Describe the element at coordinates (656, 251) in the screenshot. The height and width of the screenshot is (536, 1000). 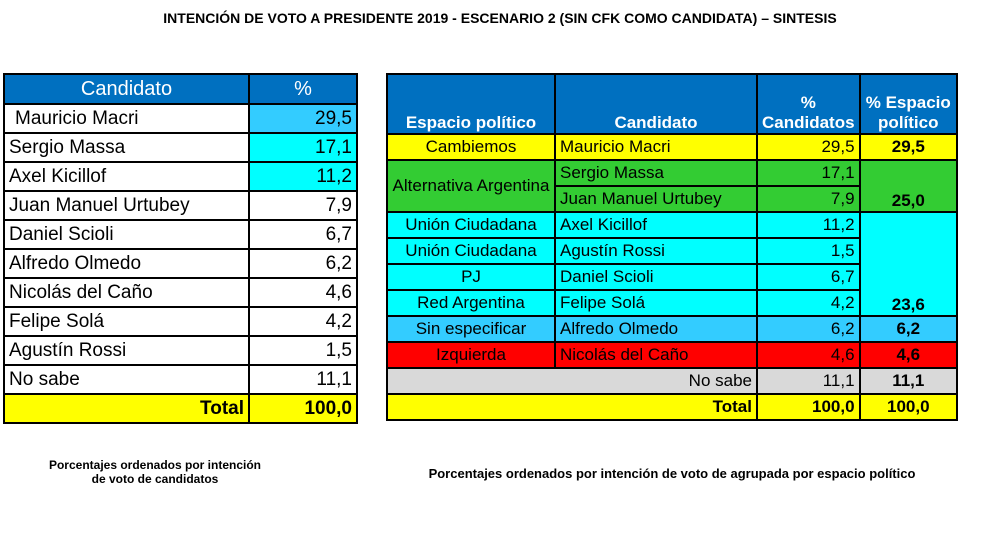
I see `candidato: Agustín Rossi` at that location.